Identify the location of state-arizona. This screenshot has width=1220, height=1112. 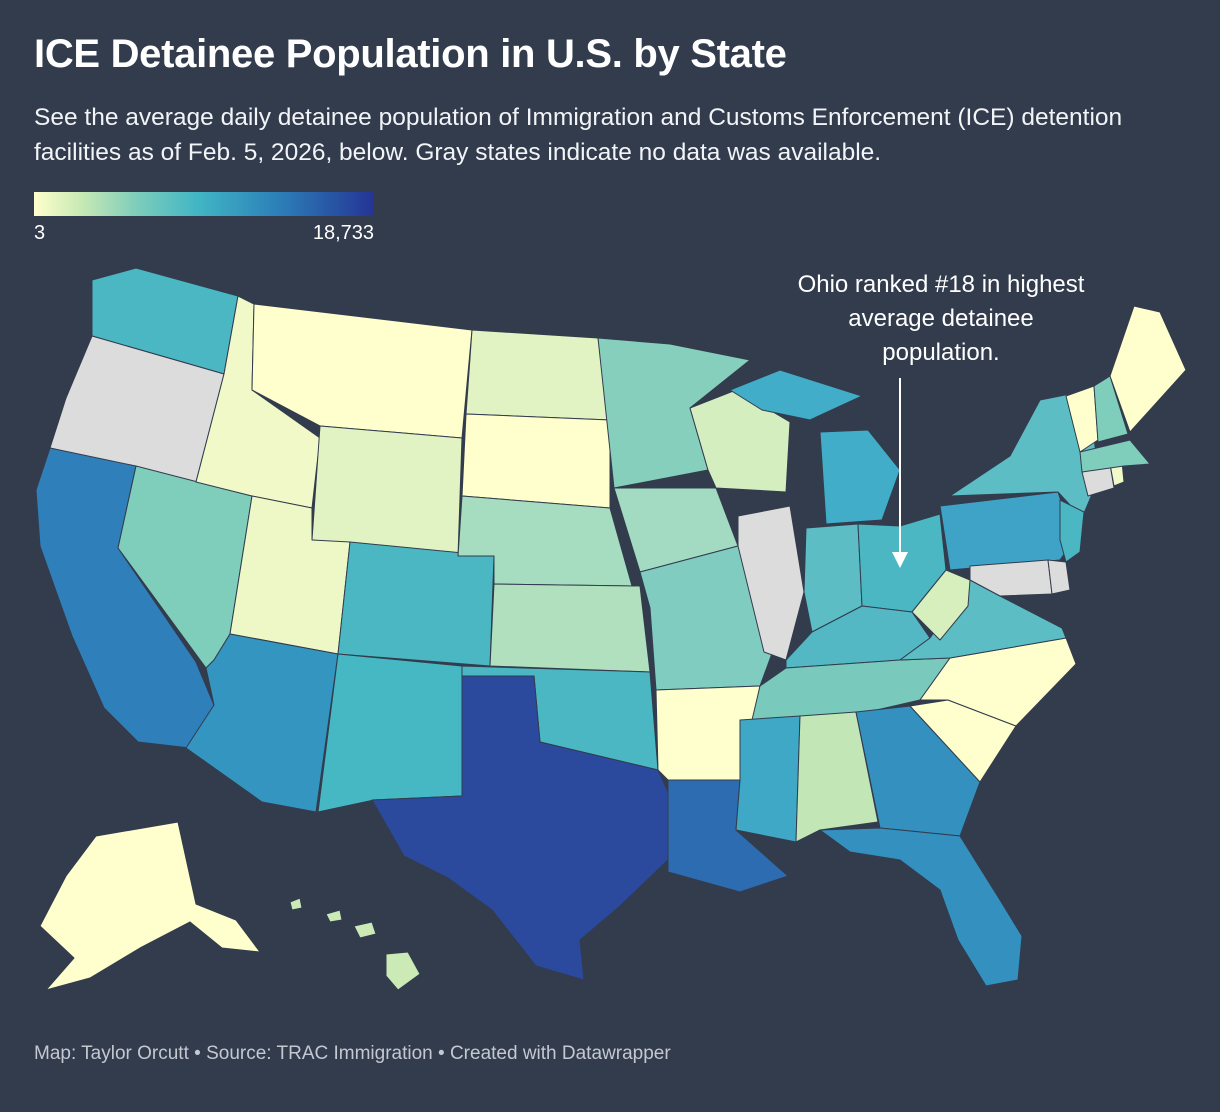
(262, 723).